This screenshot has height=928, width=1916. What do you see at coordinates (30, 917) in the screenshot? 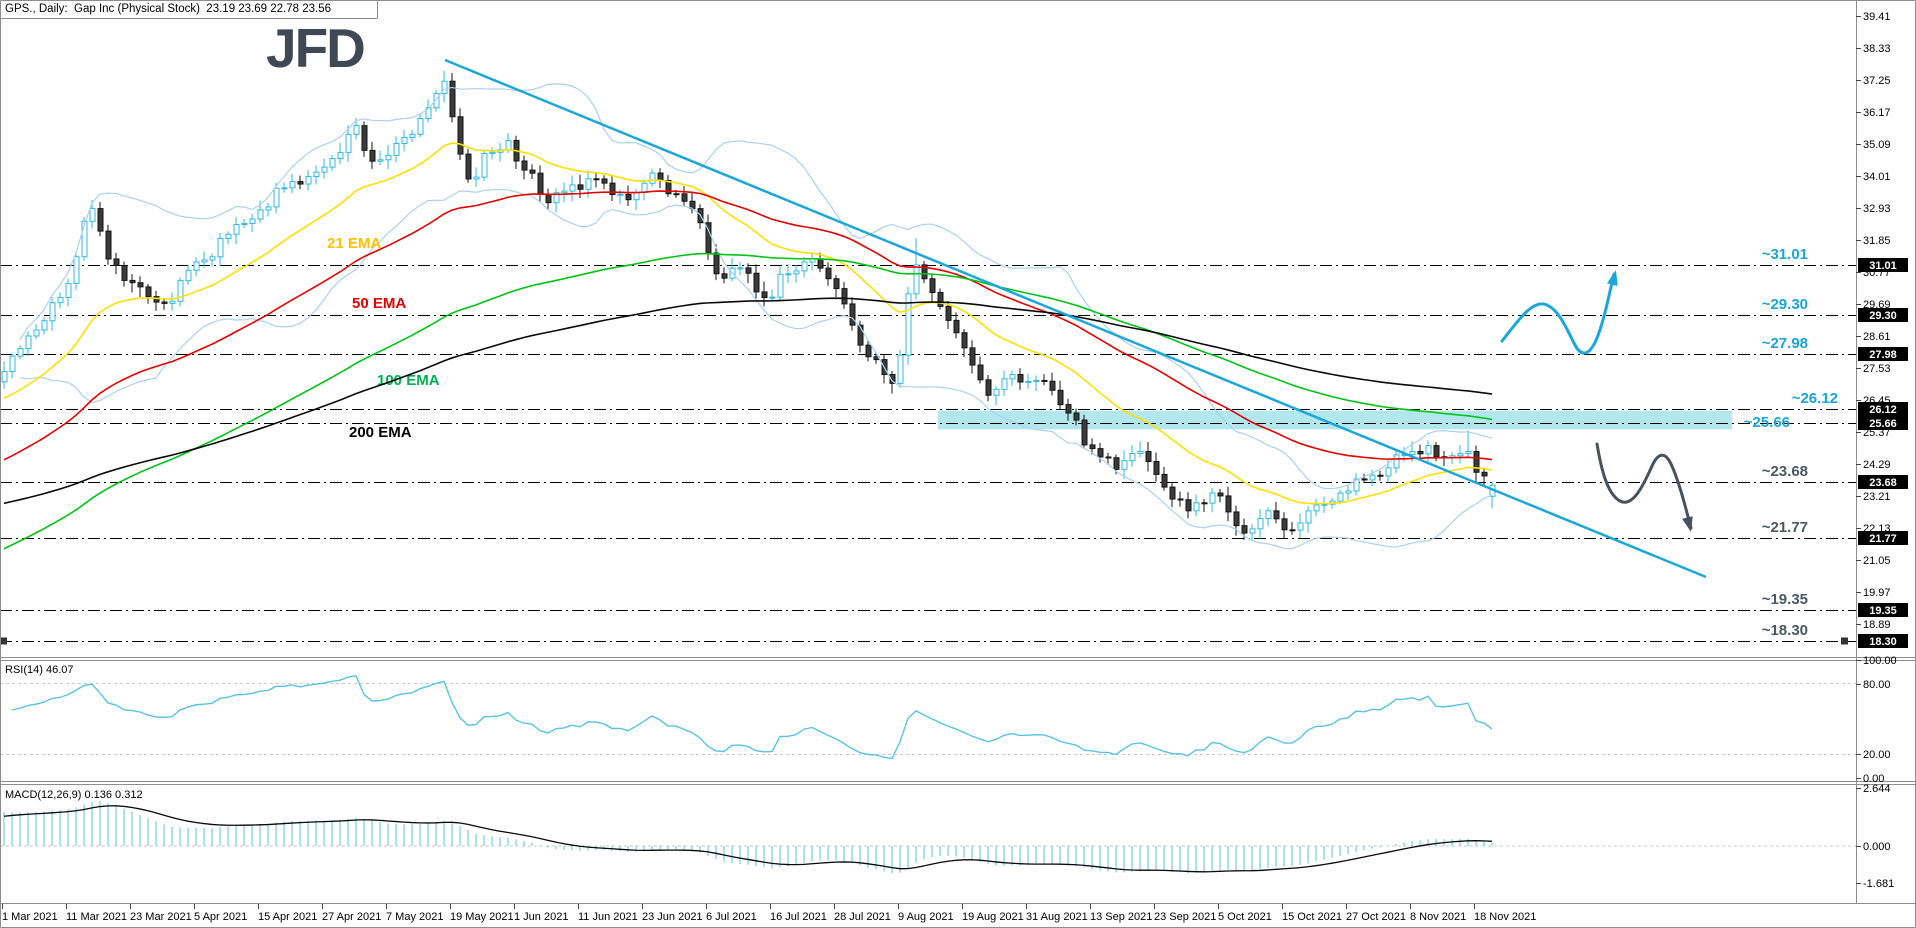
I see `date-label: 1 Mar 2021` at bounding box center [30, 917].